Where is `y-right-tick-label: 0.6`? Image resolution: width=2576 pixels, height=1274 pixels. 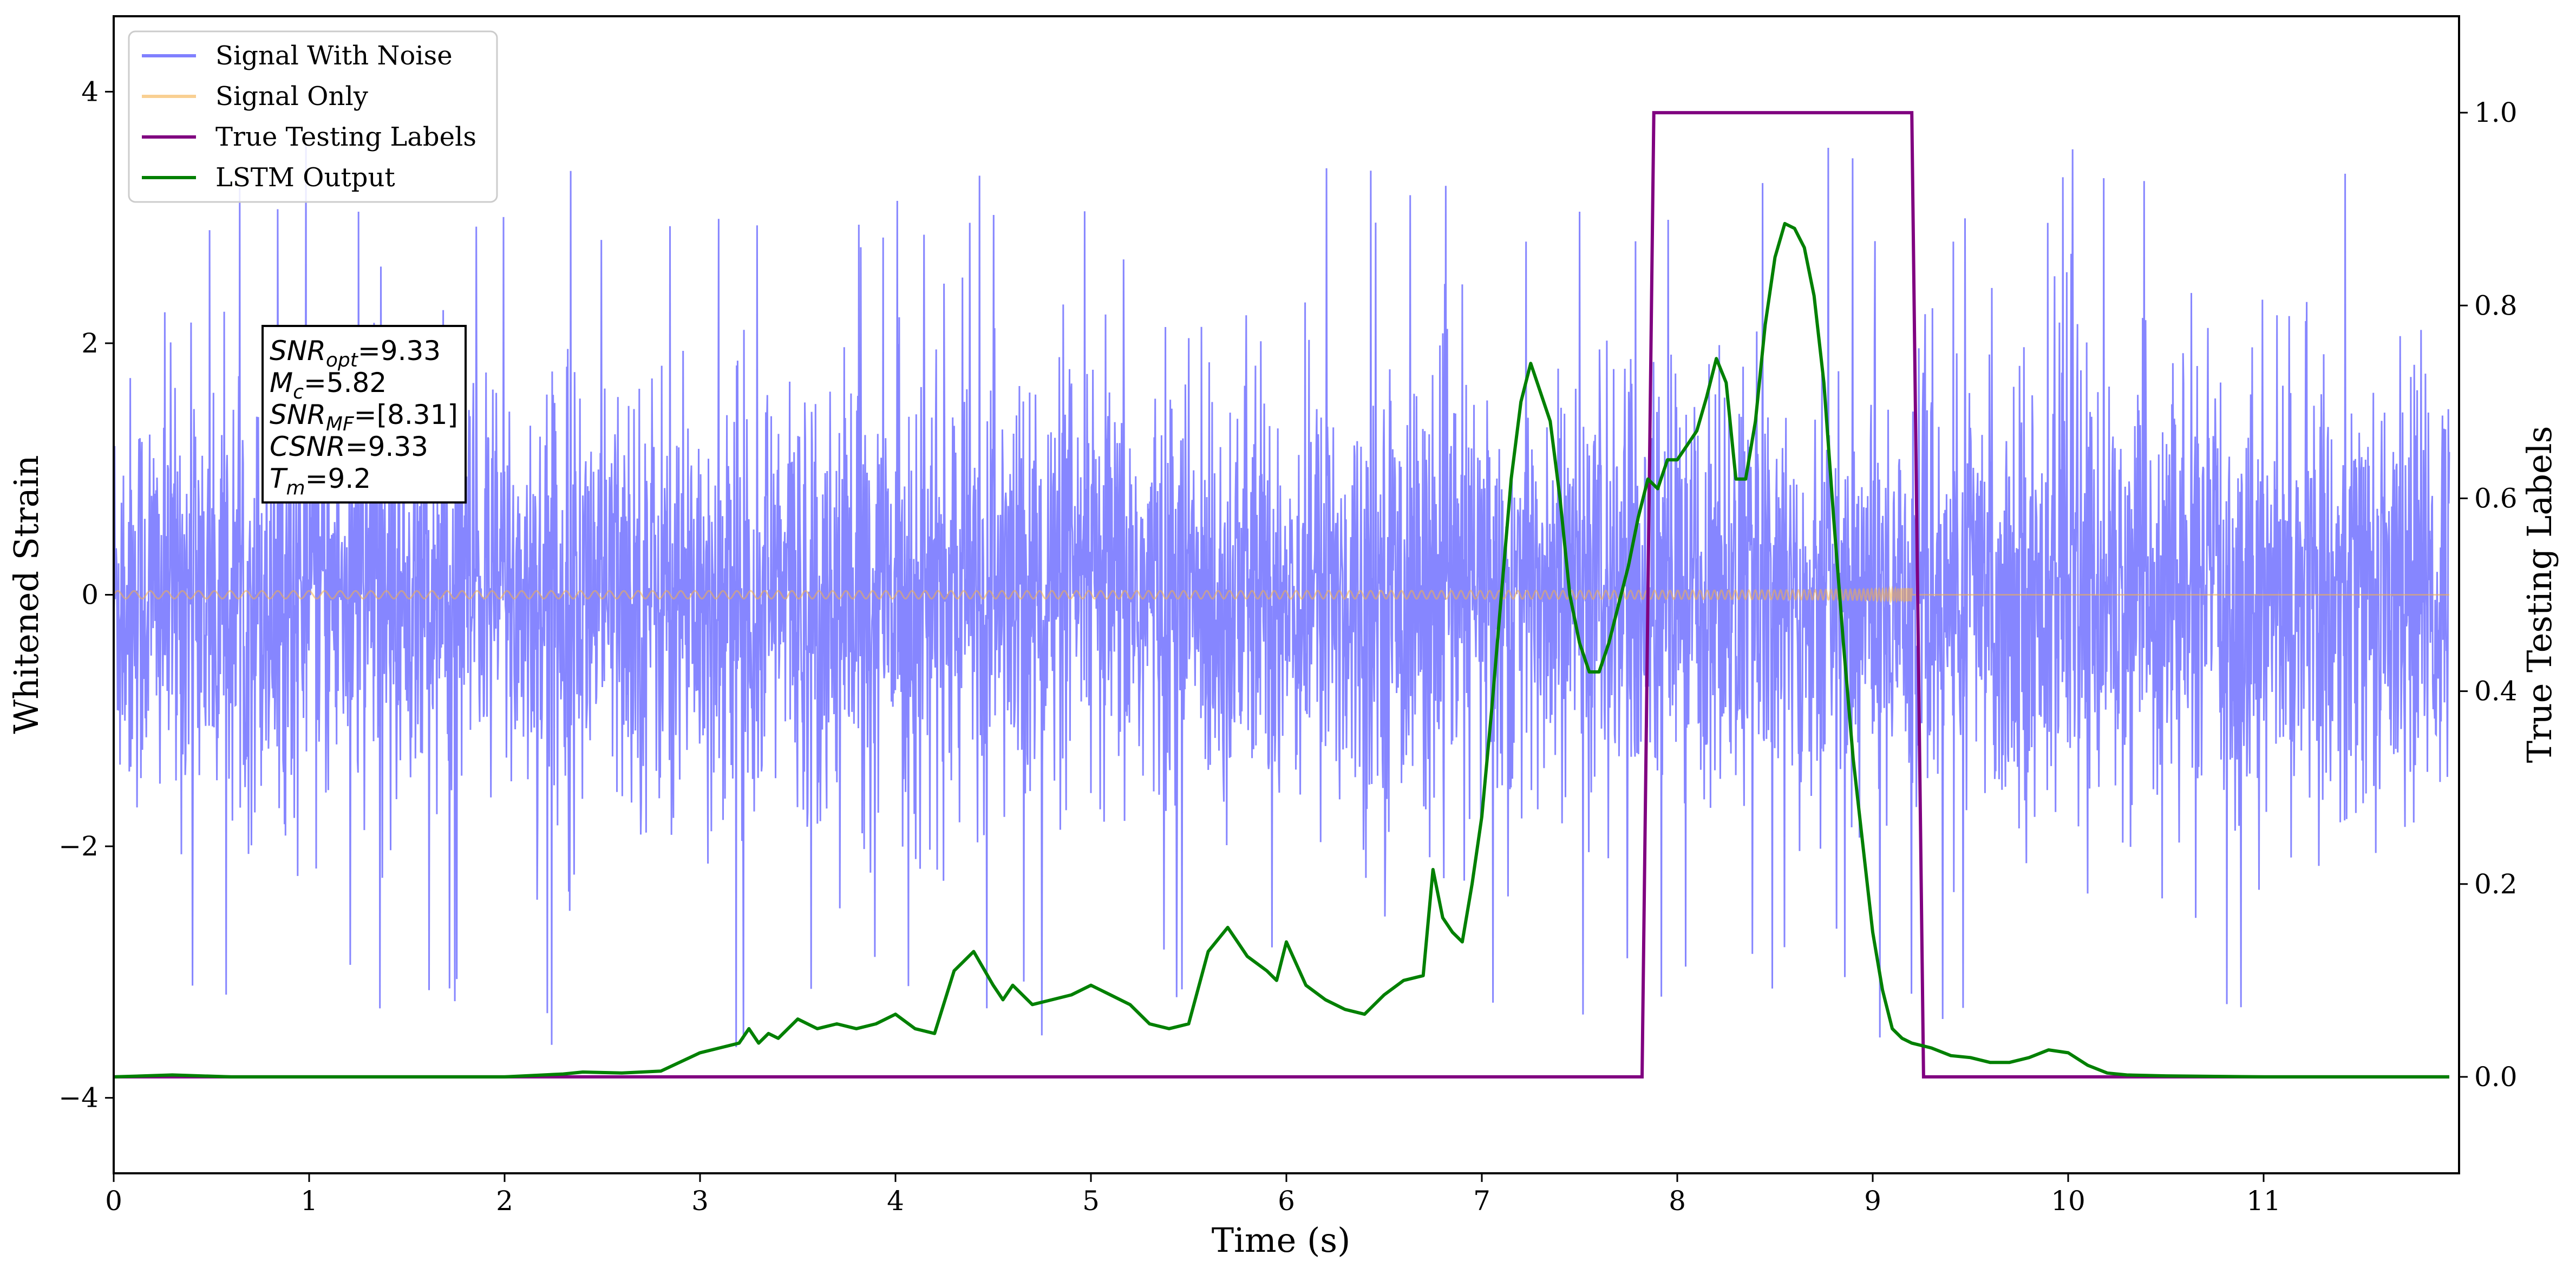
y-right-tick-label: 0.6 is located at coordinates (2496, 498).